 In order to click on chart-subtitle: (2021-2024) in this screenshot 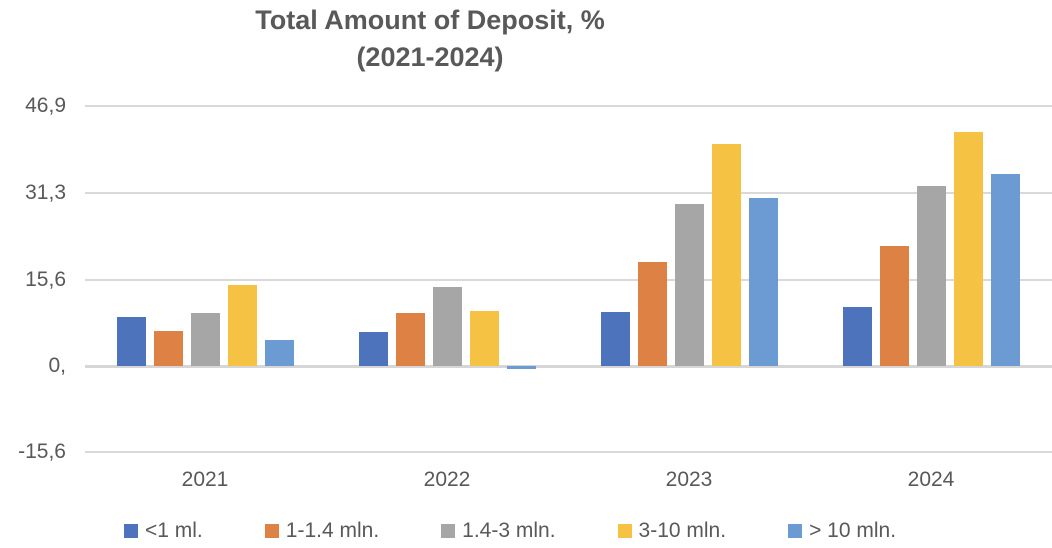, I will do `click(430, 57)`.